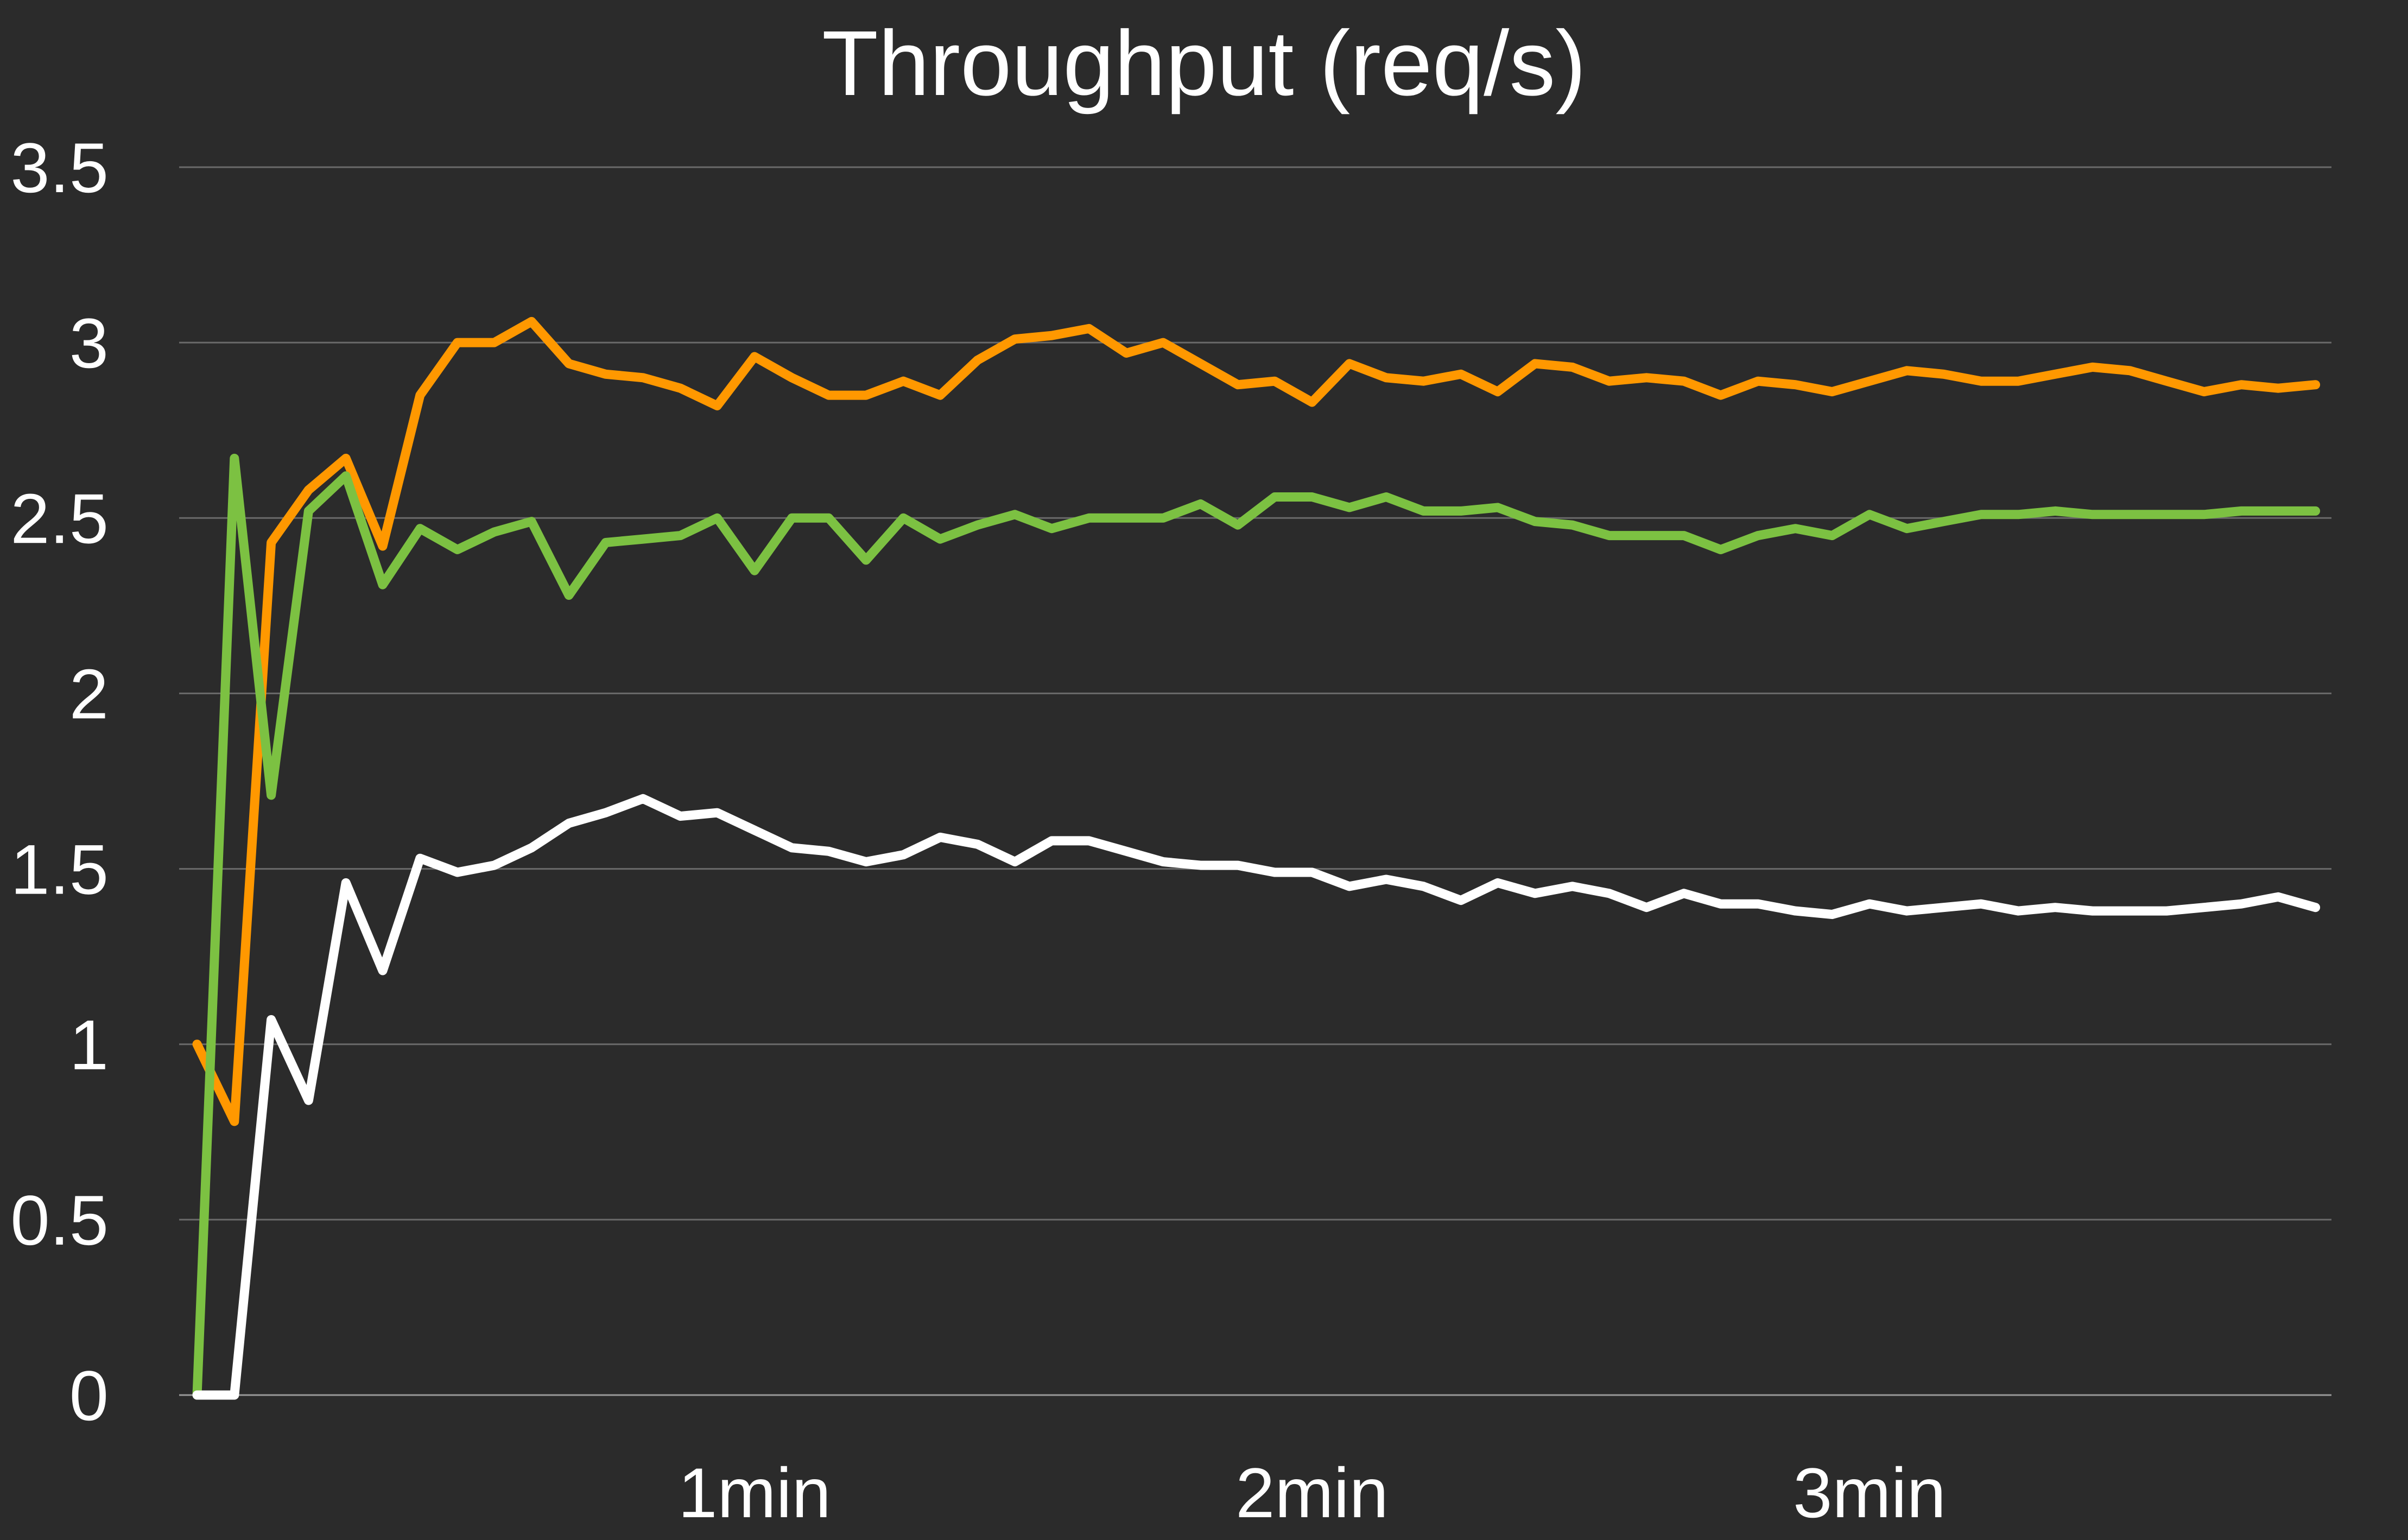 This screenshot has height=1540, width=2408. I want to click on y-tick-label: 2, so click(89, 693).